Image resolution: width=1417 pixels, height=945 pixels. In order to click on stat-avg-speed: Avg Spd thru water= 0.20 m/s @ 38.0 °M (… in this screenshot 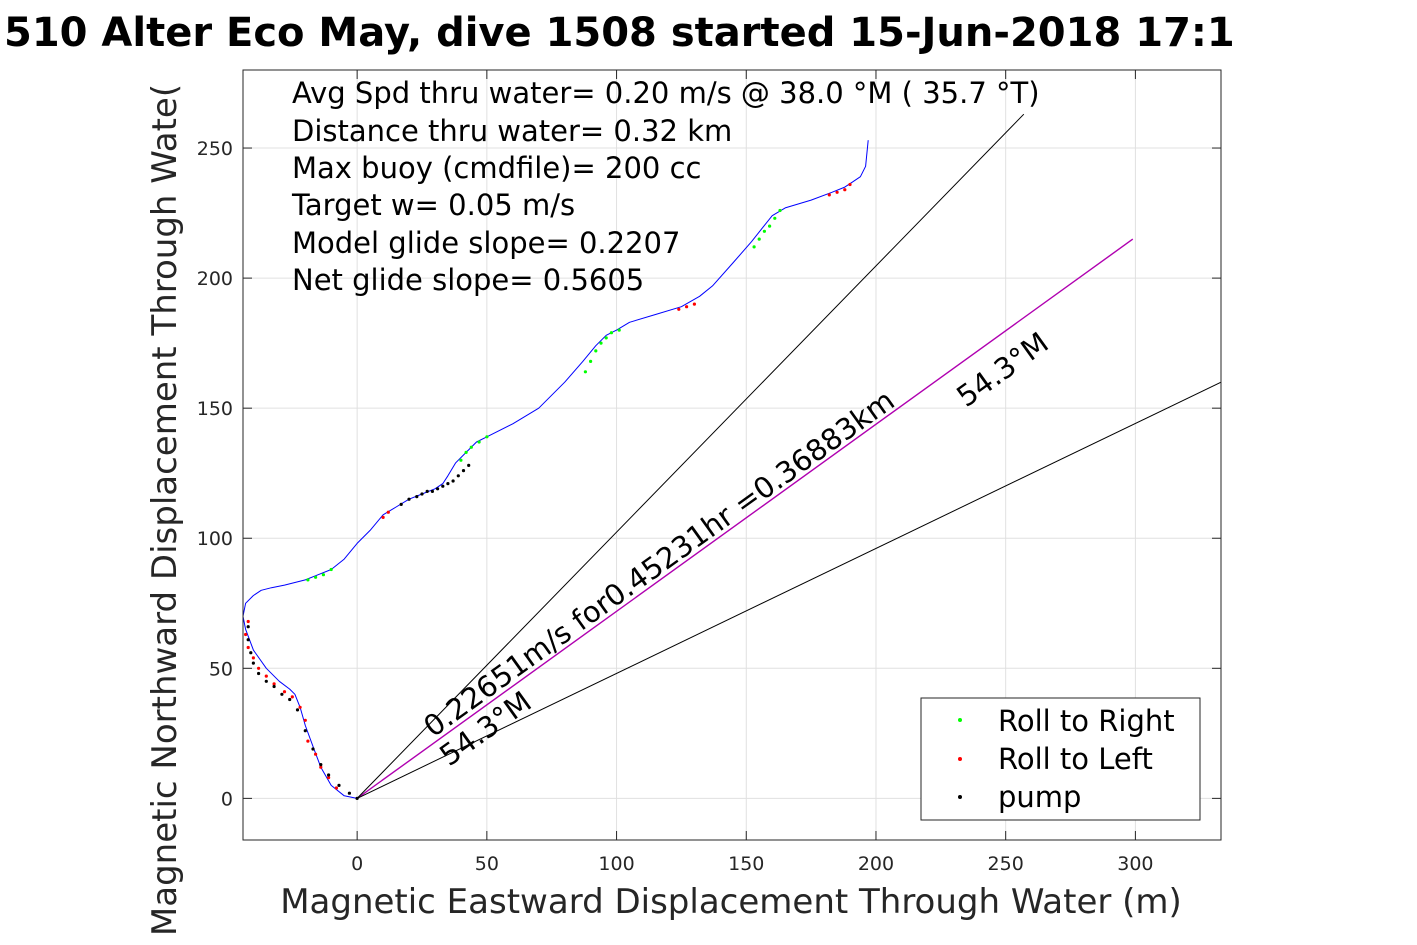, I will do `click(666, 93)`.